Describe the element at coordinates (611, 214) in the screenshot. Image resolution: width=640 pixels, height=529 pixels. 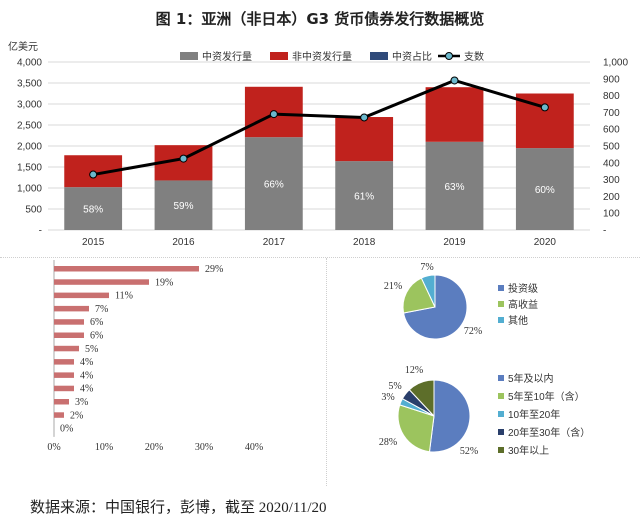
I see `y2-tick-label-1: 100` at that location.